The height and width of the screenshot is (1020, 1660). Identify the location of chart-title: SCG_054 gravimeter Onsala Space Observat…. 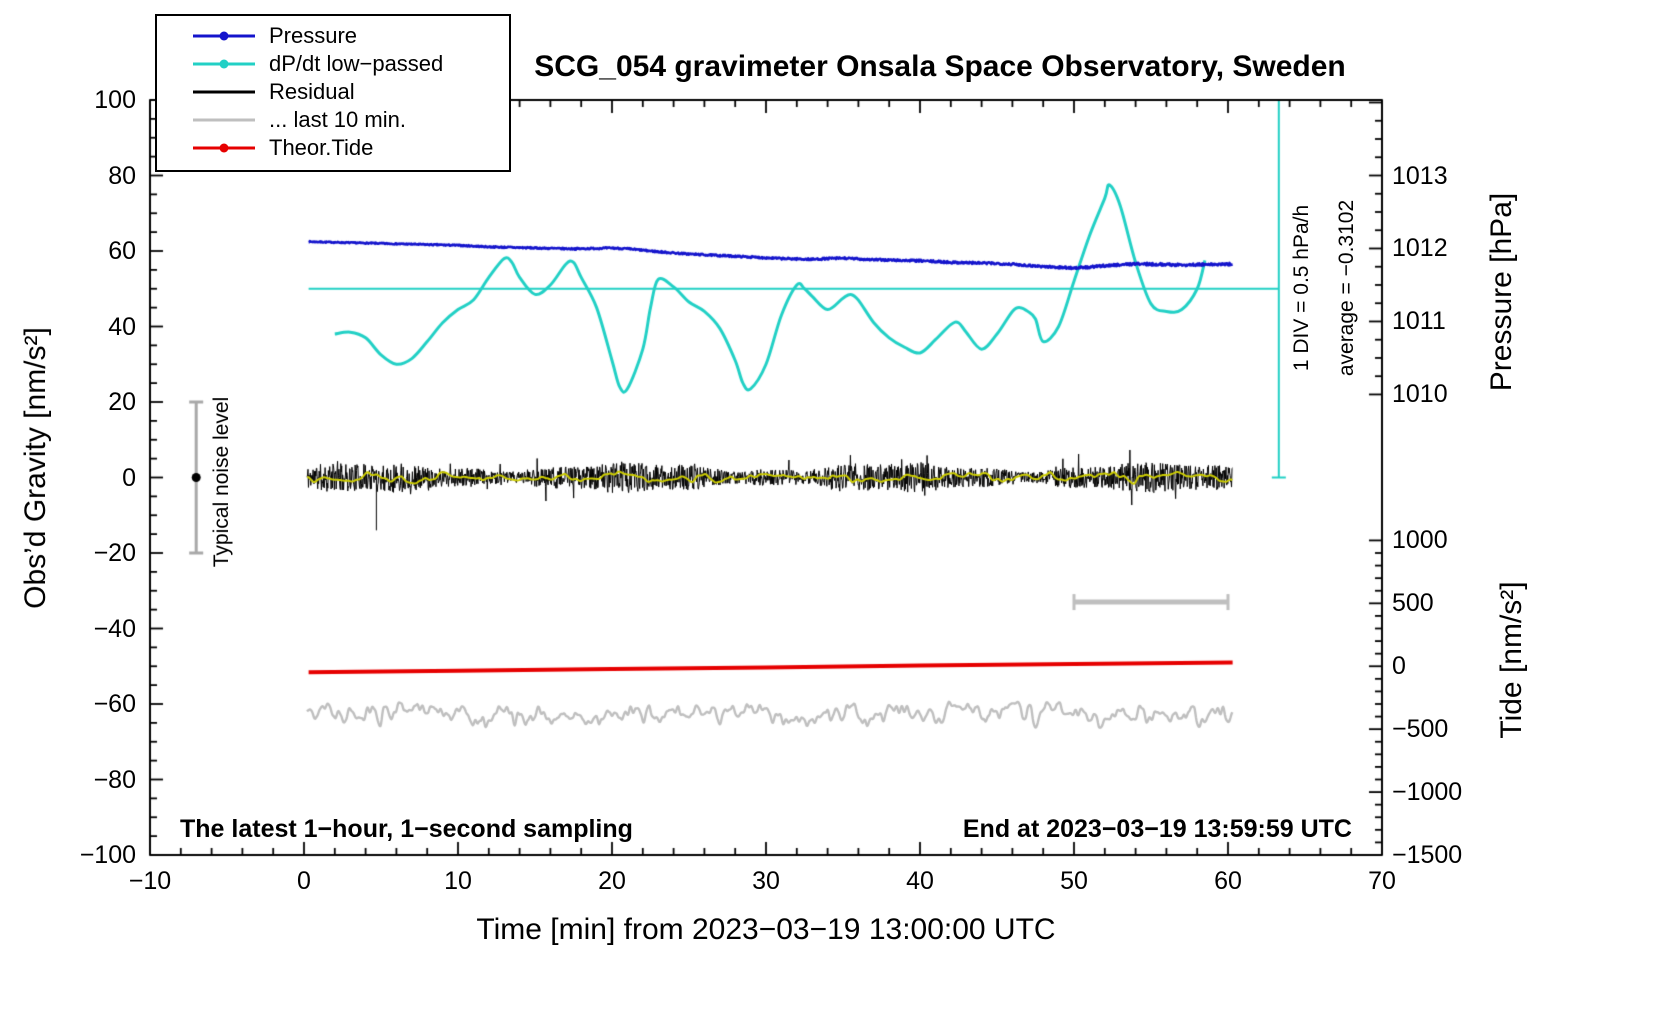
(940, 66).